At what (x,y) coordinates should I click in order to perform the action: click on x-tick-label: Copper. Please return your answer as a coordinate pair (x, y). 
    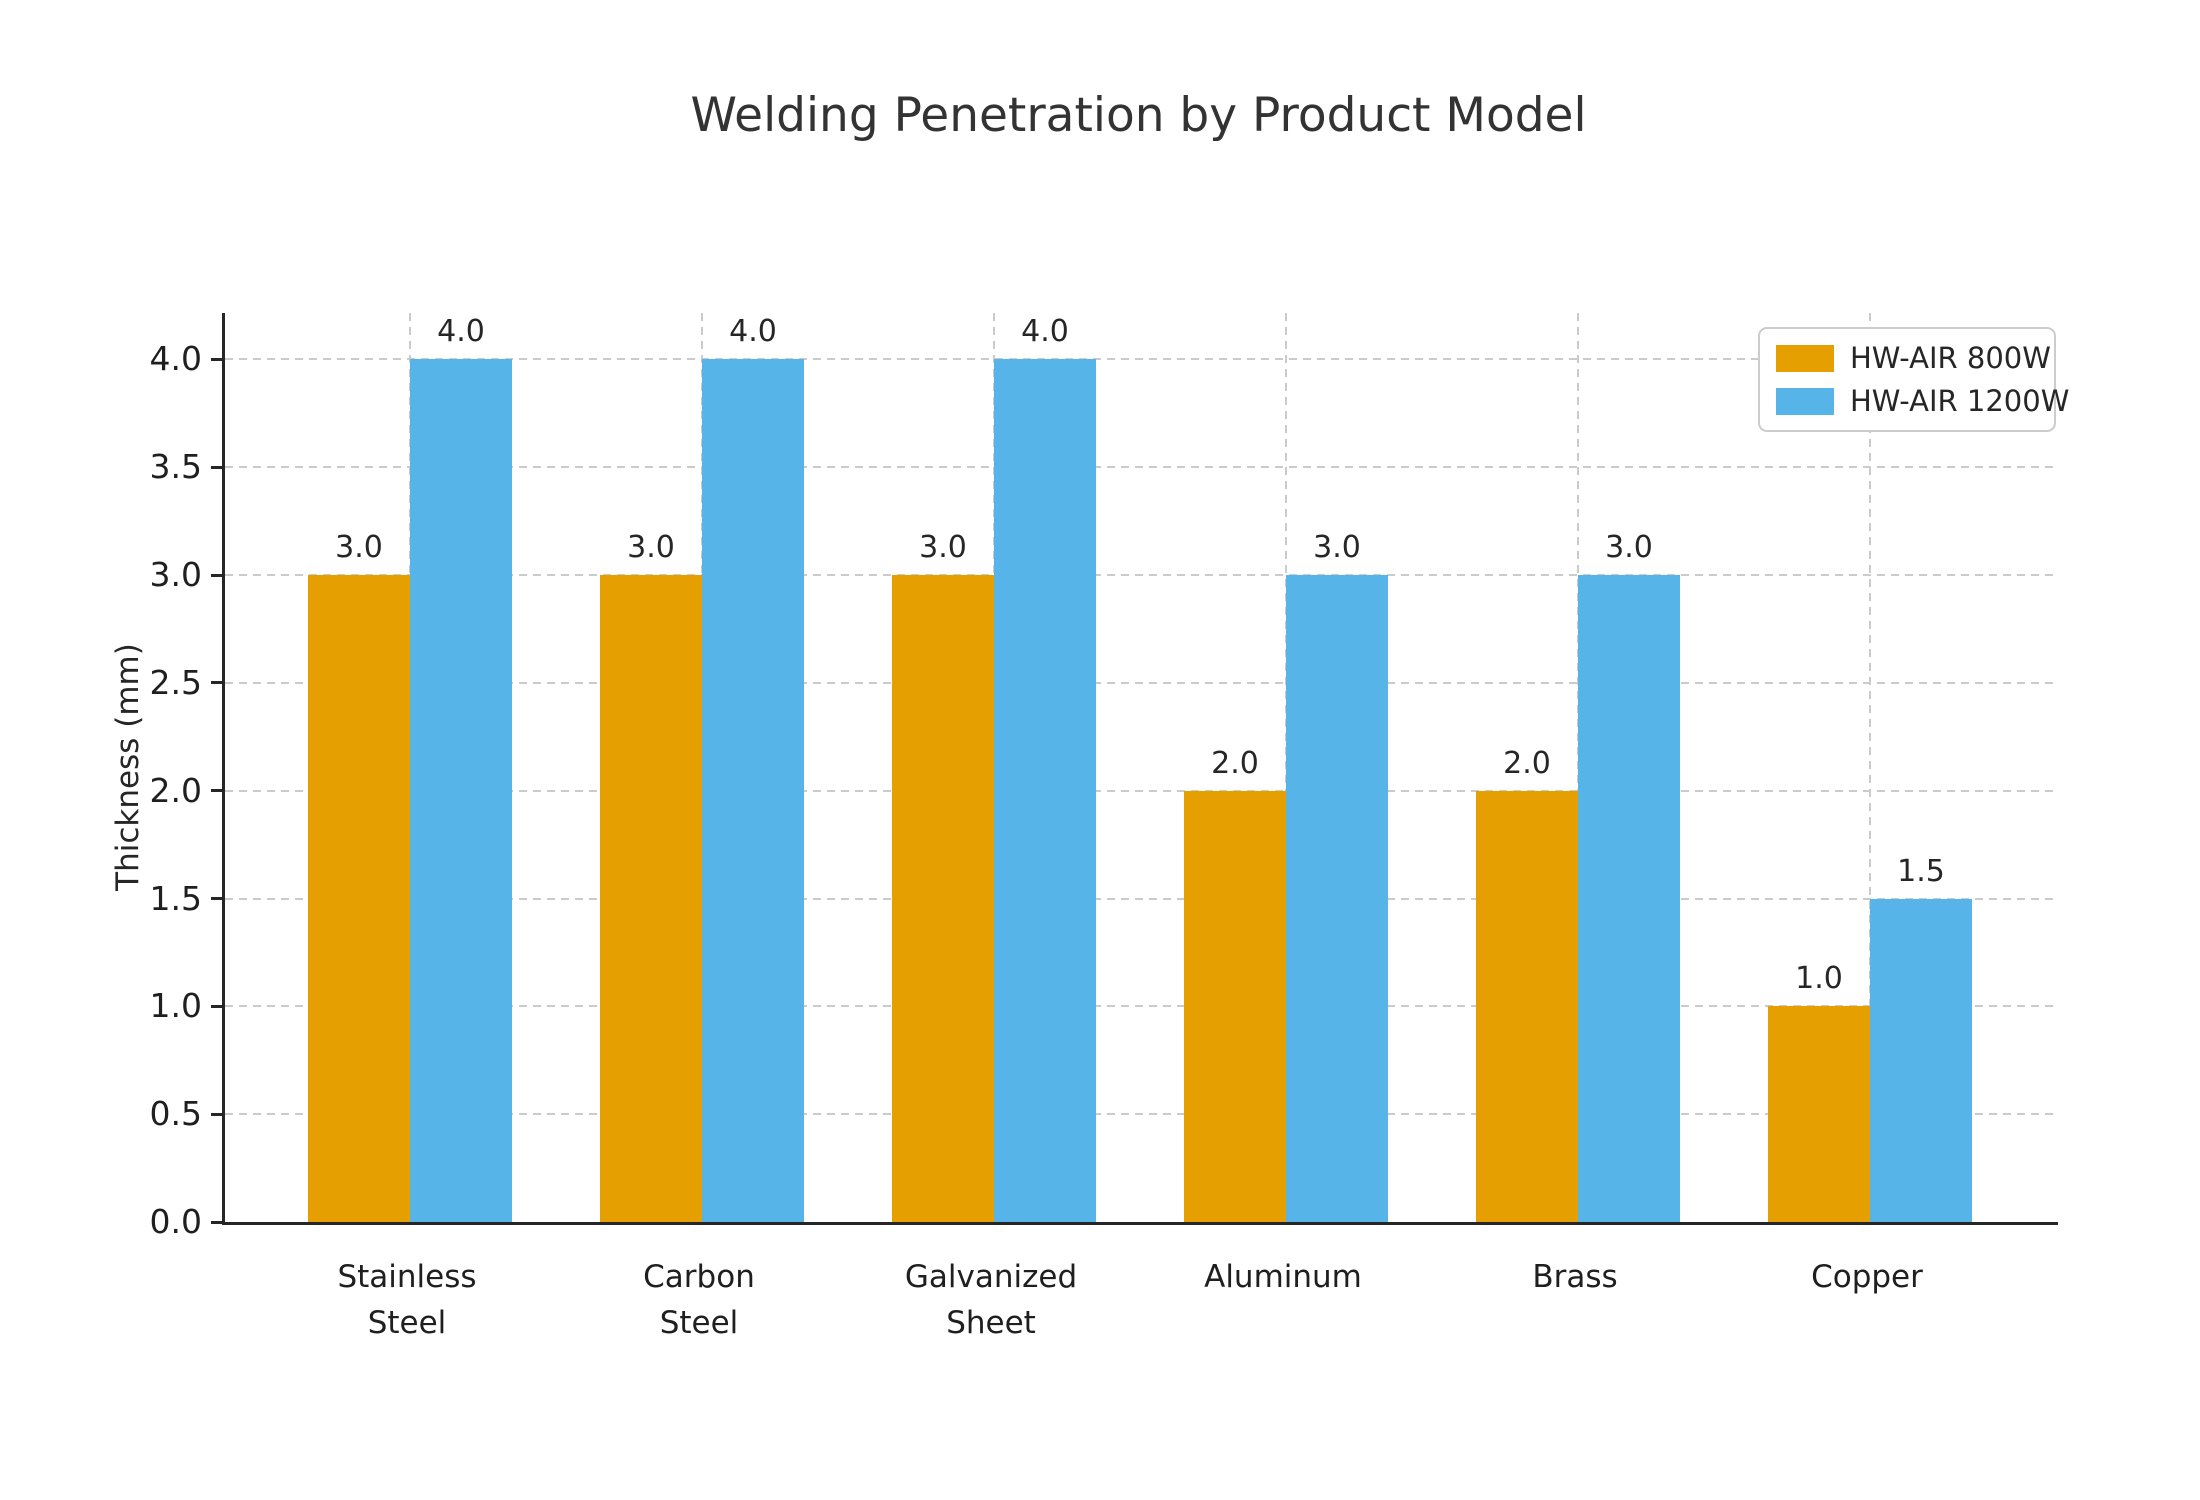
    Looking at the image, I should click on (1867, 1277).